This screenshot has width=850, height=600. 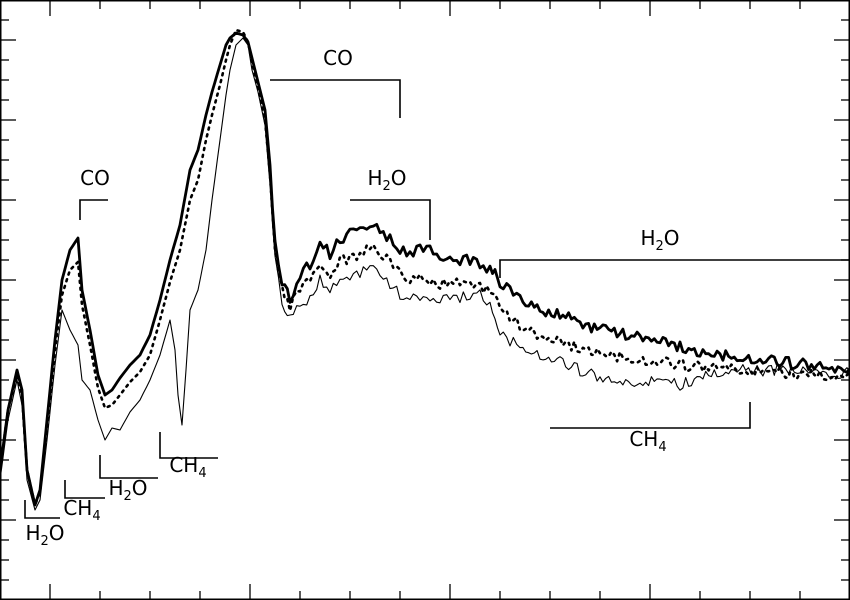 I want to click on annotation-co-2: CO, so click(x=335, y=82).